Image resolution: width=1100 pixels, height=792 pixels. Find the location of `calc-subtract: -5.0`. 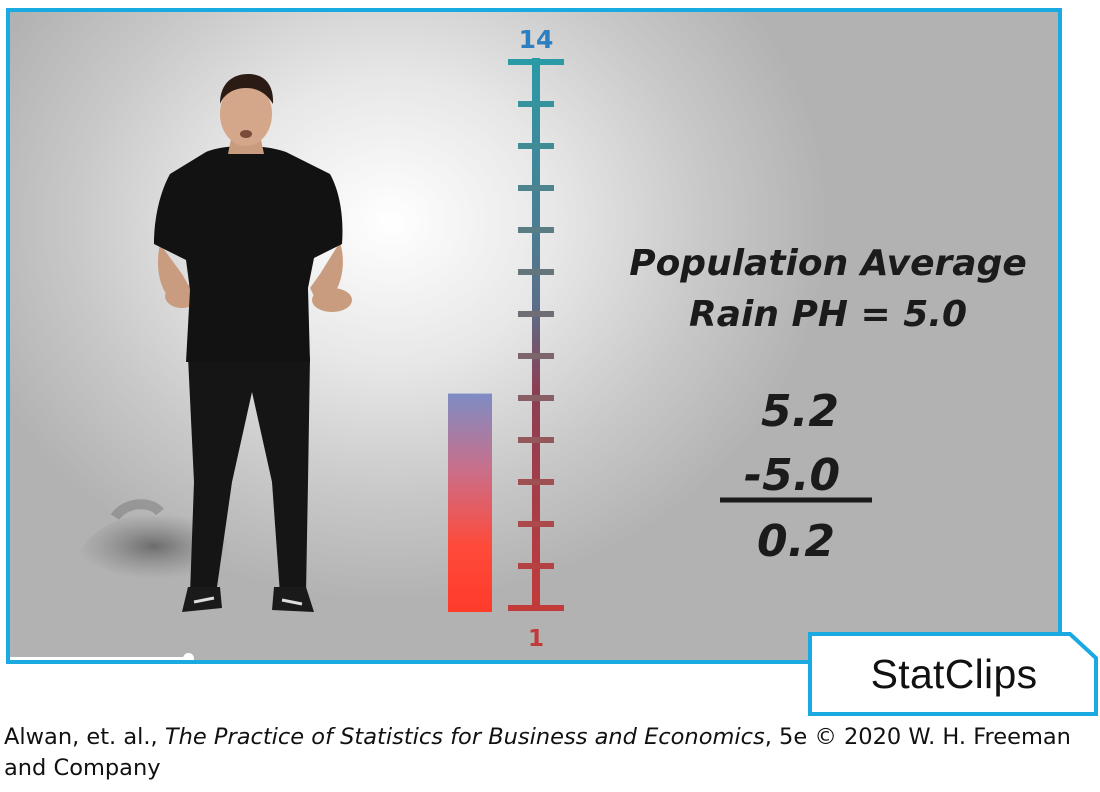

calc-subtract: -5.0 is located at coordinates (792, 475).